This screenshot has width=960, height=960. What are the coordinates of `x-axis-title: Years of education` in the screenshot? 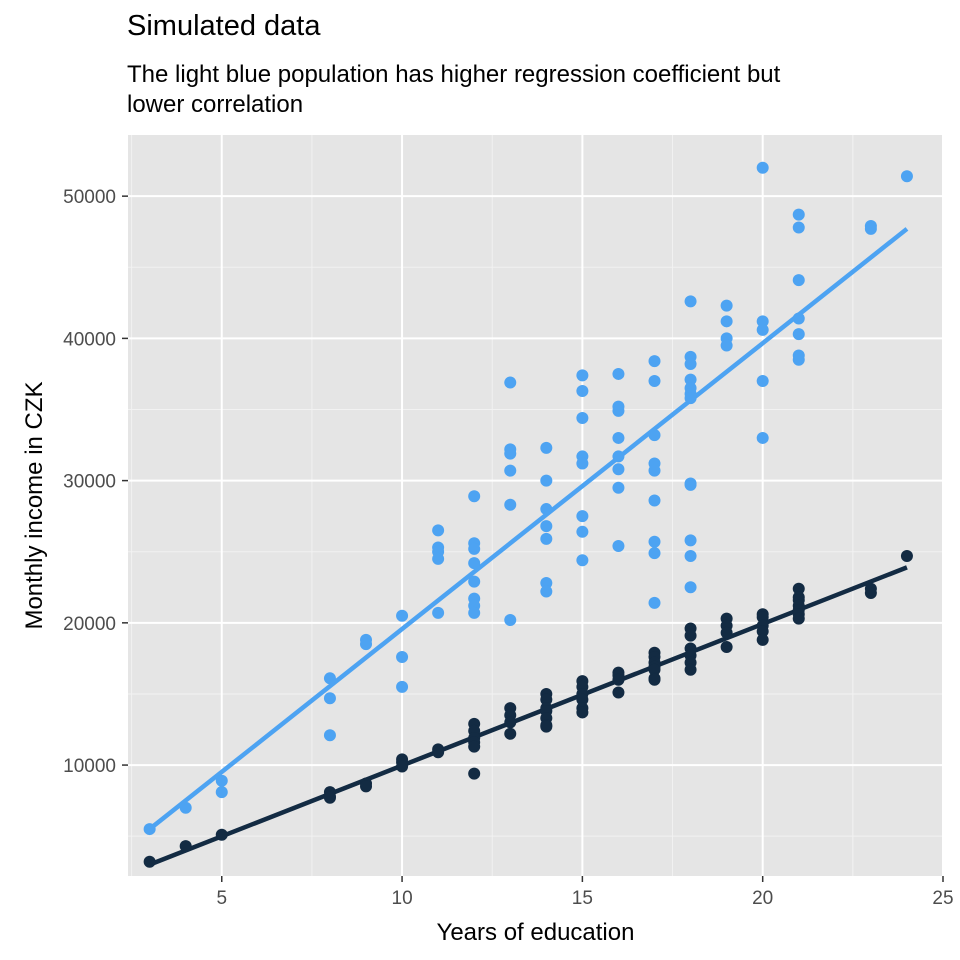 It's located at (536, 932).